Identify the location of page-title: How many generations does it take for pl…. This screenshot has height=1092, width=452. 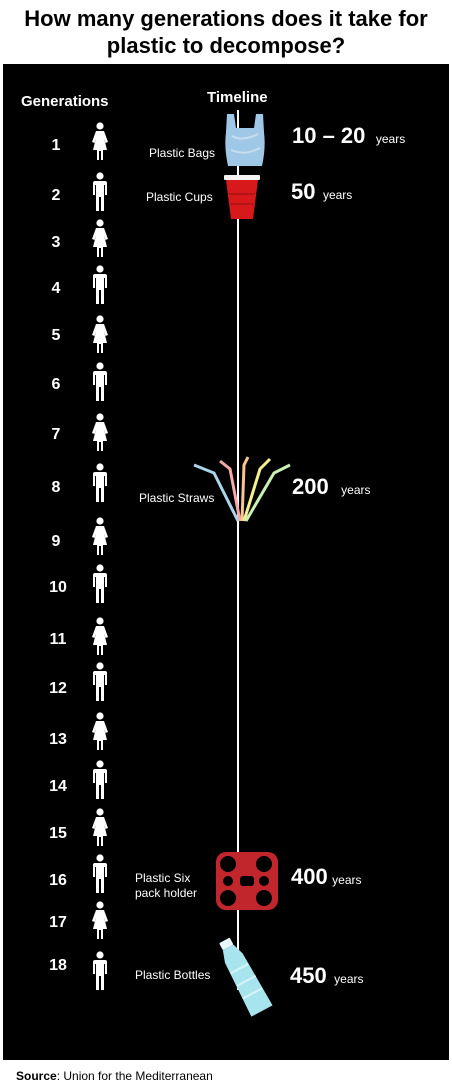
(226, 32).